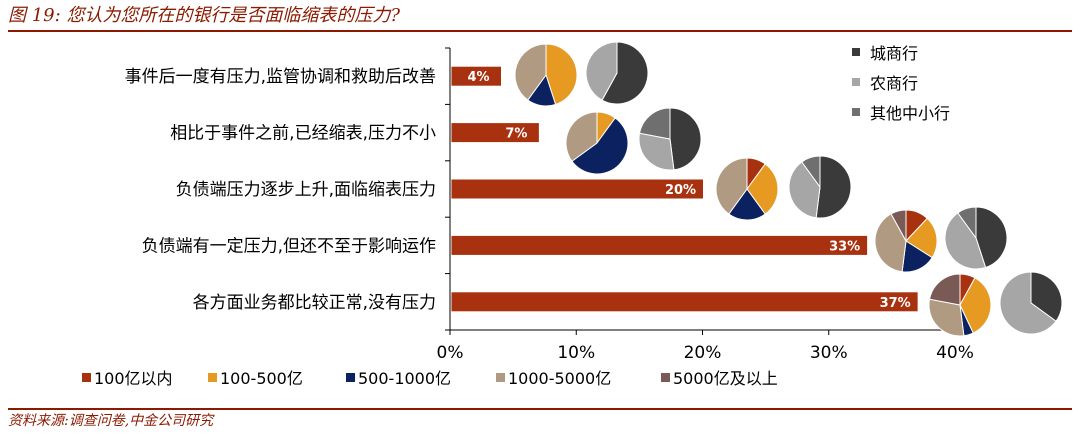 Image resolution: width=1080 pixels, height=434 pixels. What do you see at coordinates (910, 113) in the screenshot?
I see `legend-label: 其他中小行` at bounding box center [910, 113].